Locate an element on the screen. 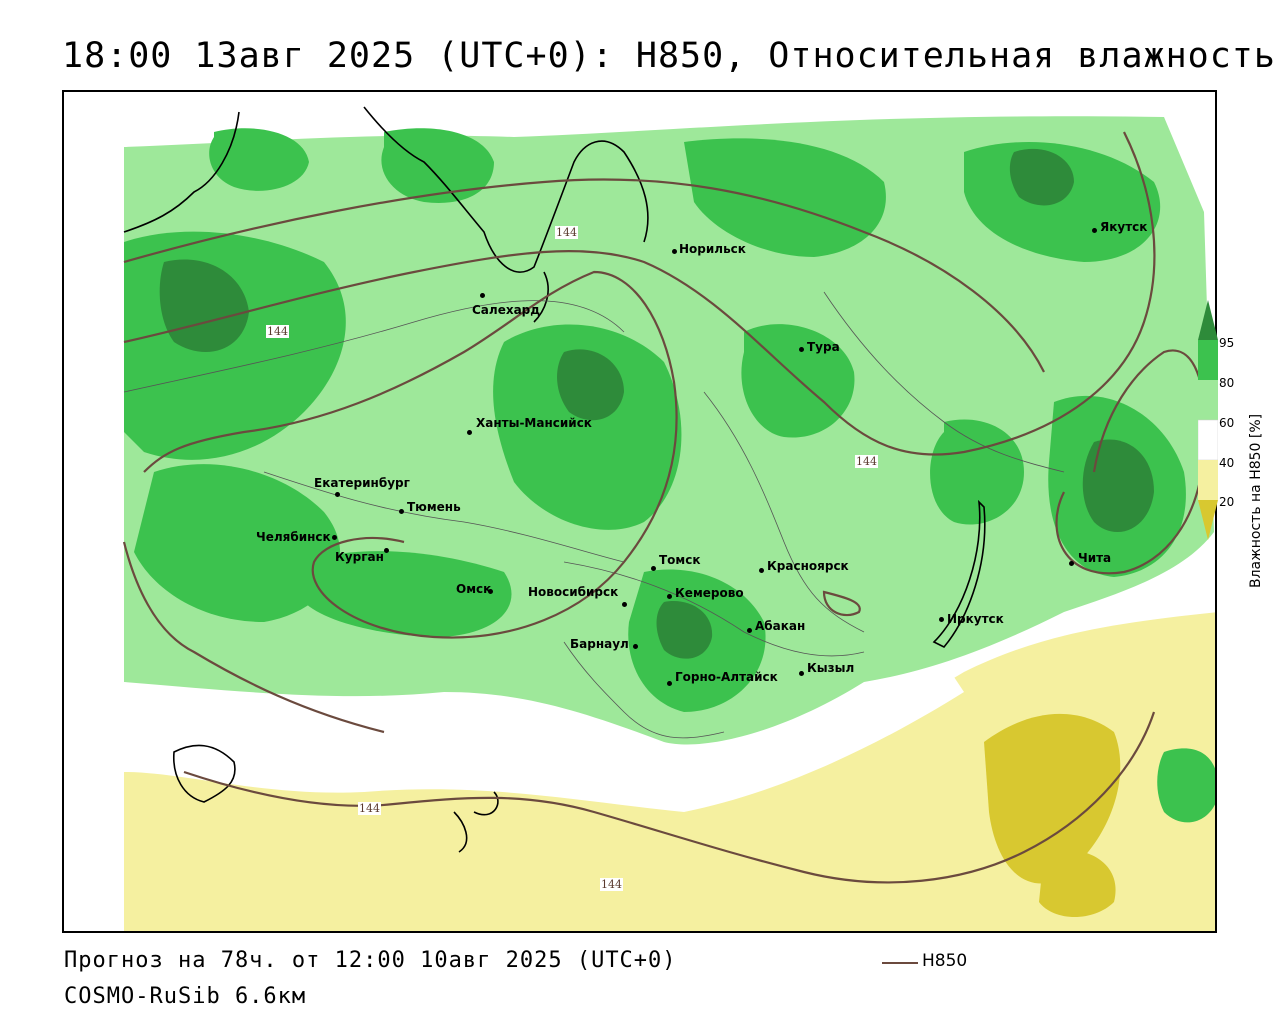 The height and width of the screenshot is (1024, 1280). city-label: Кызыл is located at coordinates (831, 668).